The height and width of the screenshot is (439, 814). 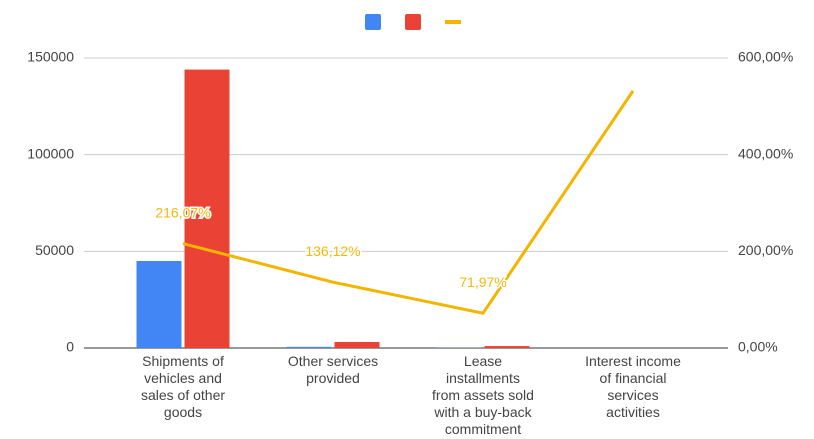 What do you see at coordinates (50, 153) in the screenshot?
I see `y-tick-label: 100000` at bounding box center [50, 153].